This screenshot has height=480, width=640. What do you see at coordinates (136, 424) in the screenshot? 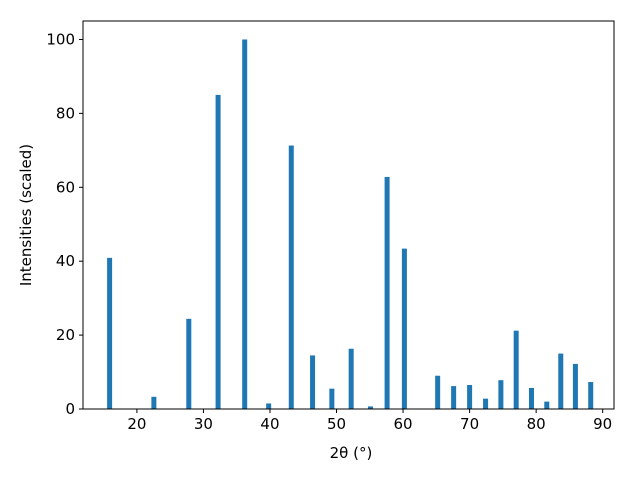
I see `x-tick-label: 20` at bounding box center [136, 424].